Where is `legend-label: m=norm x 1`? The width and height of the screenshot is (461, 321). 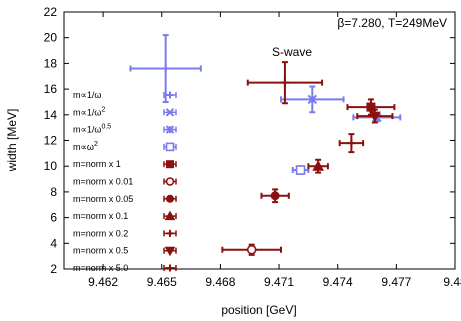
legend-label: m=norm x 1 is located at coordinates (97, 164).